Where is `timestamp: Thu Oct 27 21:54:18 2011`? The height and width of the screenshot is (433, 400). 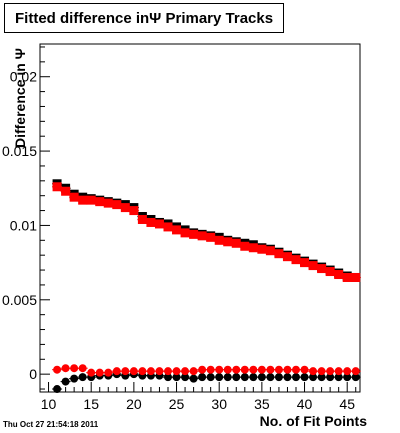
timestamp: Thu Oct 27 21:54:18 2011 is located at coordinates (51, 424).